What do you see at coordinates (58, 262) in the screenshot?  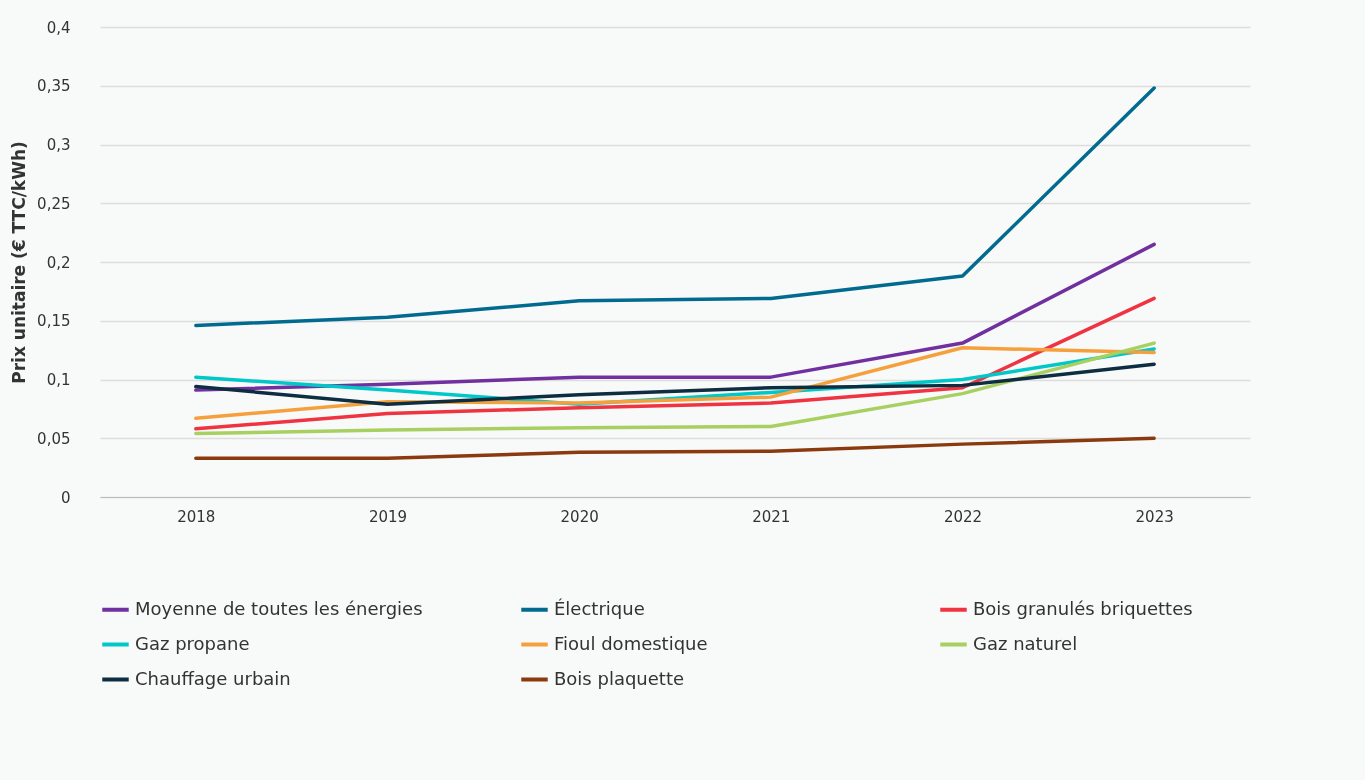 I see `y-tick-label: 0,2` at bounding box center [58, 262].